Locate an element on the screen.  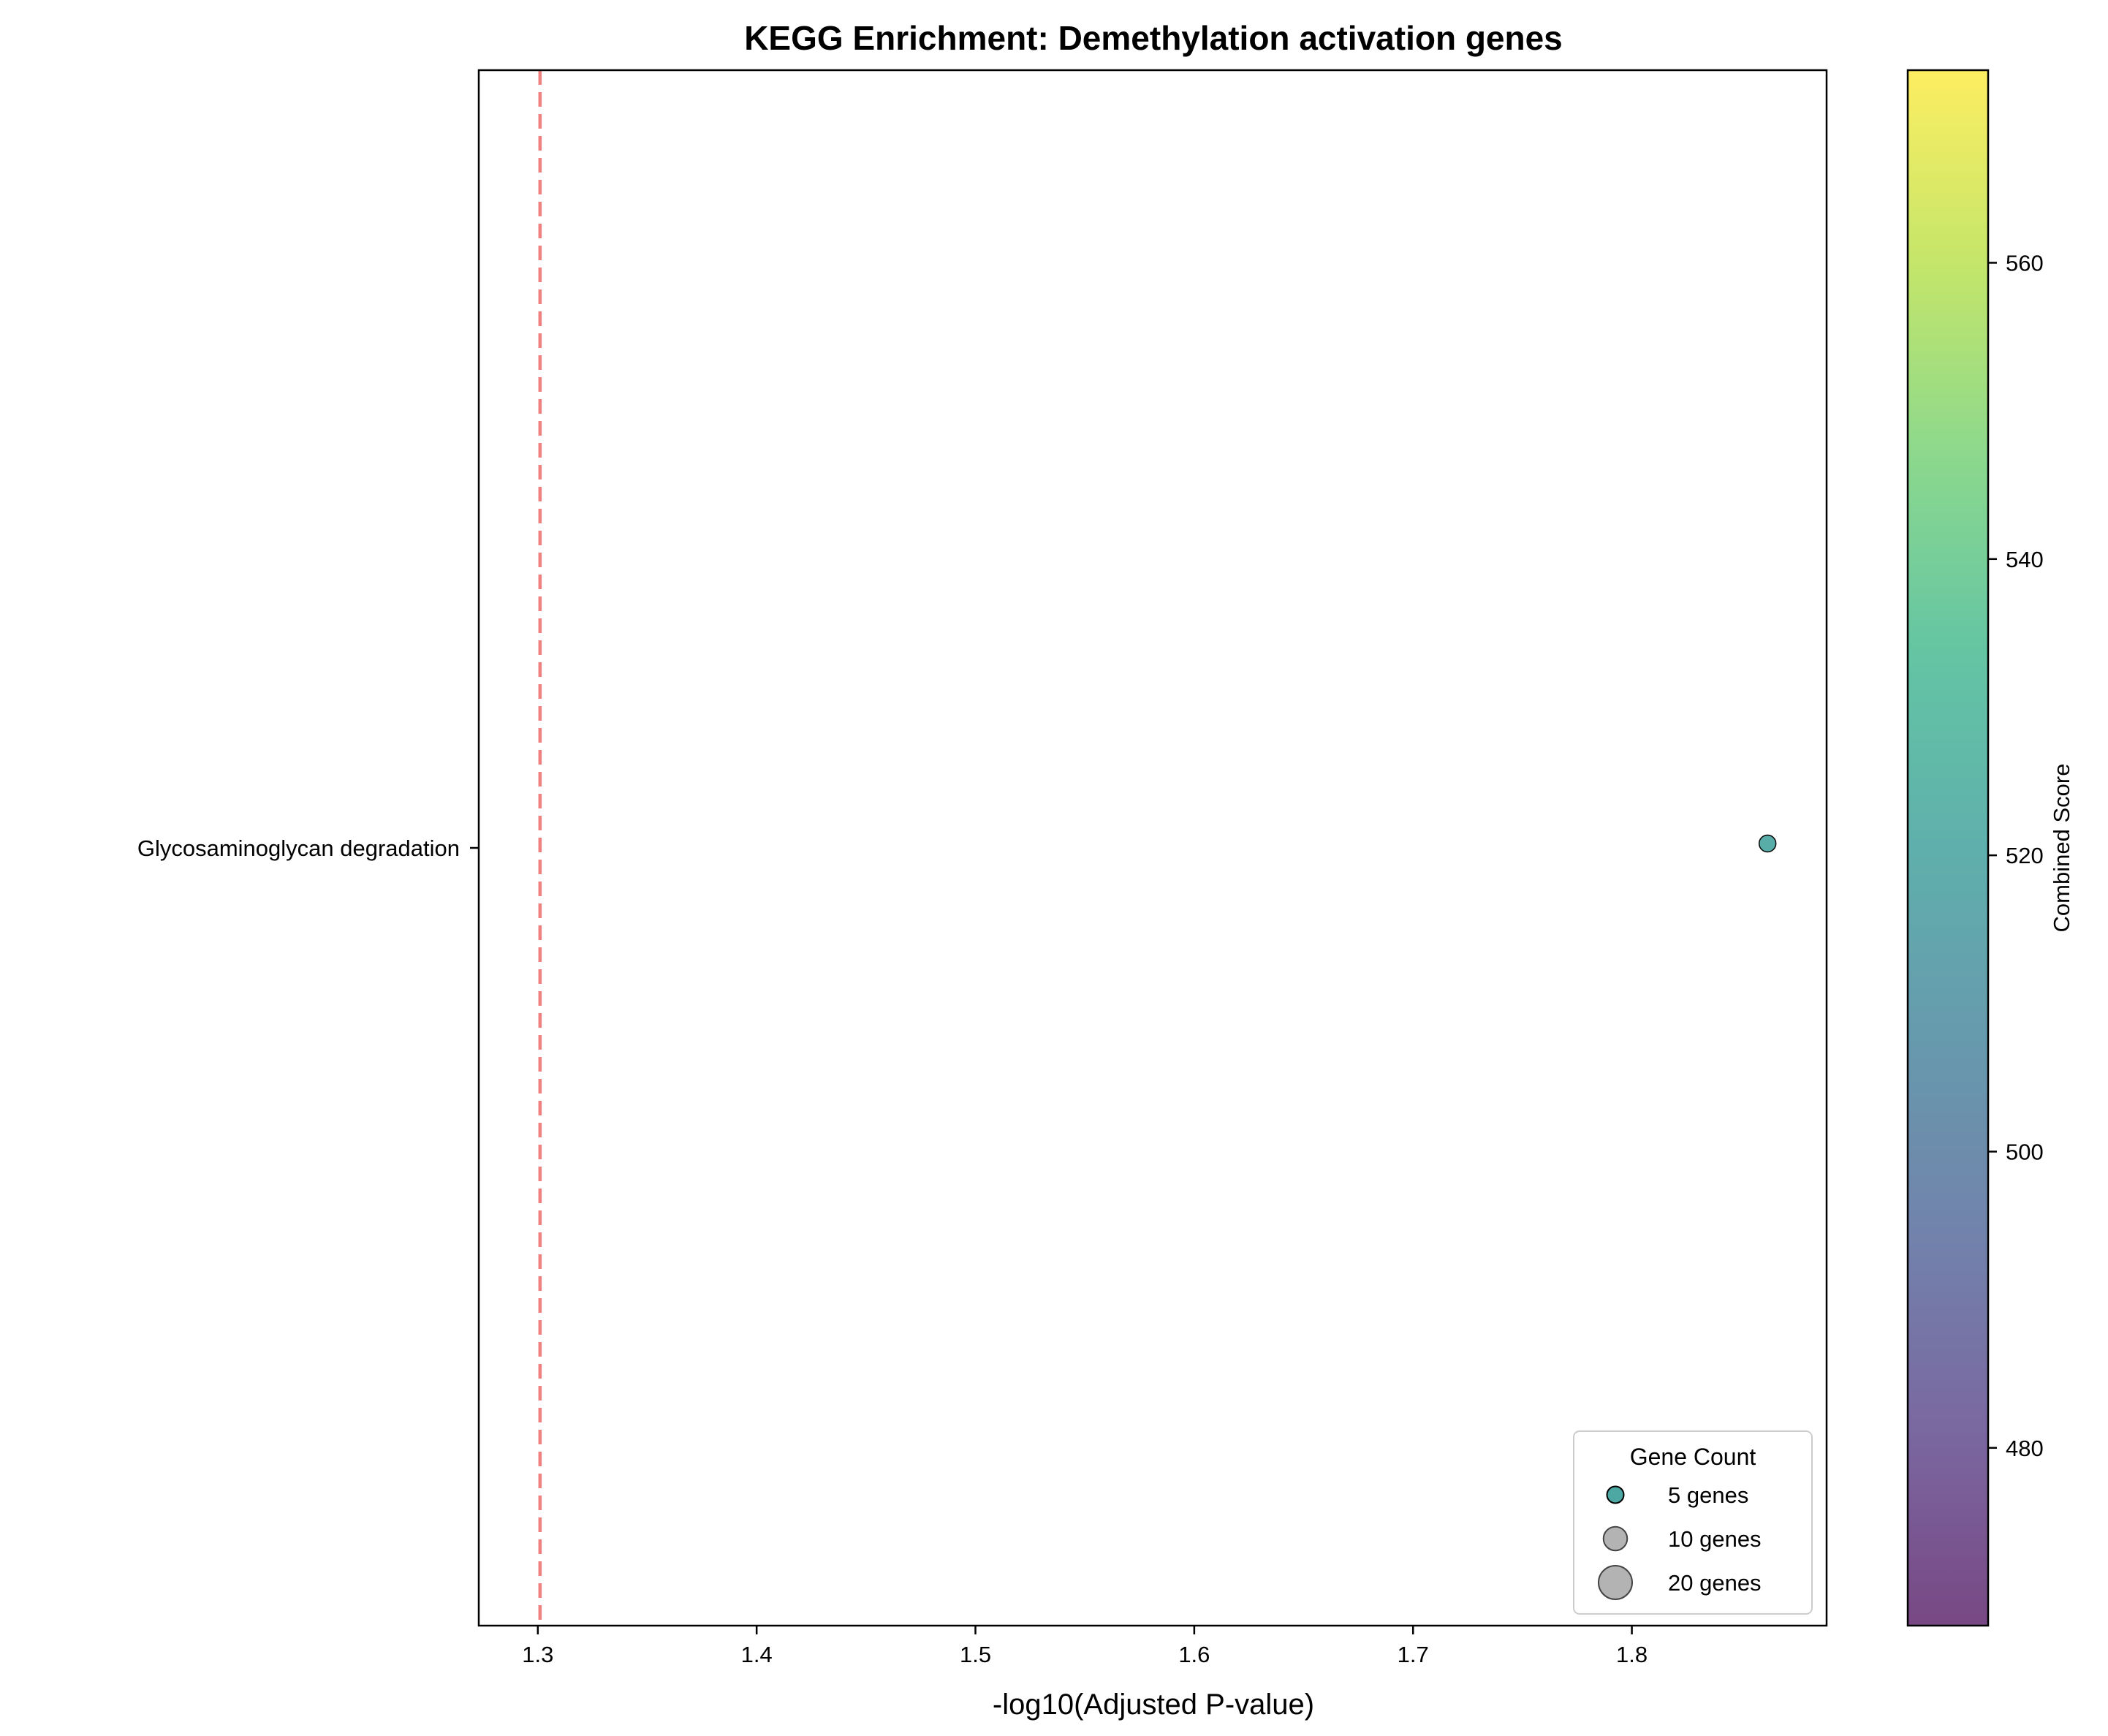
legend-box is located at coordinates (1693, 1522).